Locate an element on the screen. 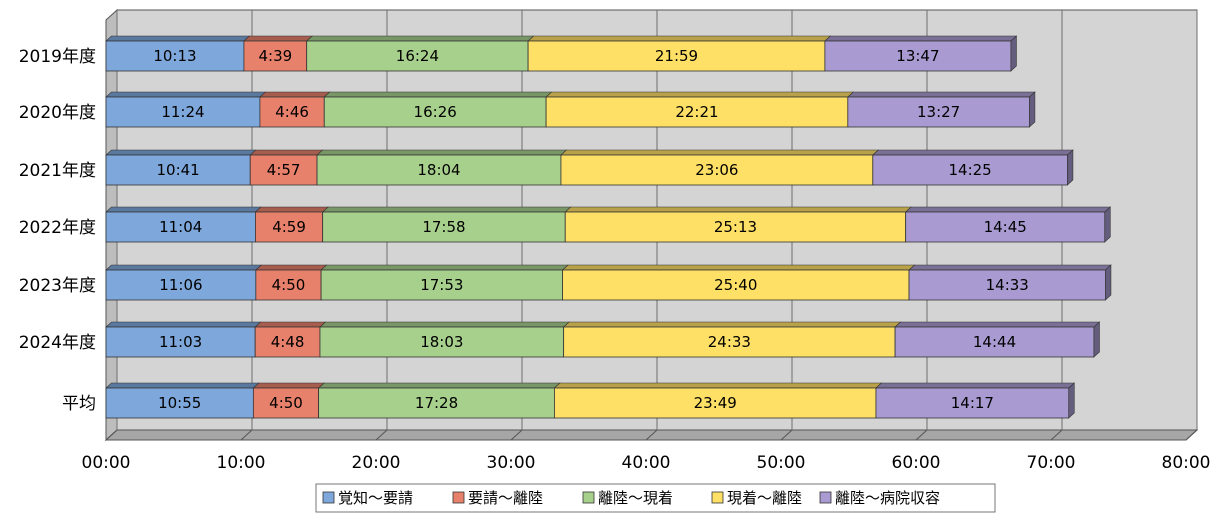  category-label: 2022年度 is located at coordinates (57, 228).